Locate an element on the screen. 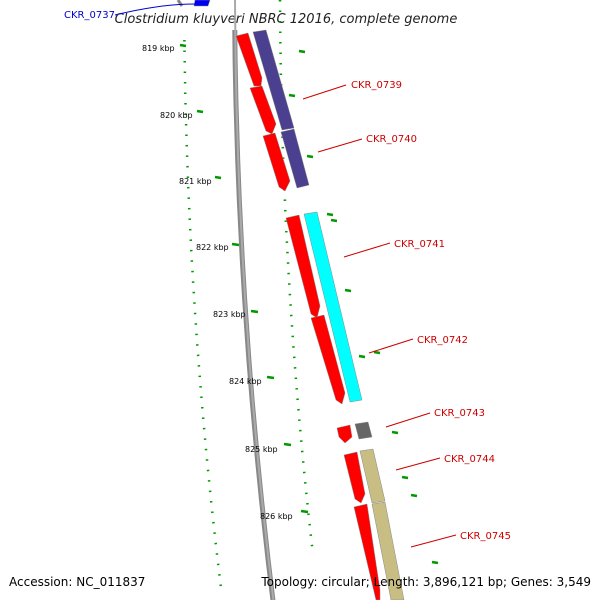 This screenshot has width=600, height=600. gene-block-blue is located at coordinates (202, 3).